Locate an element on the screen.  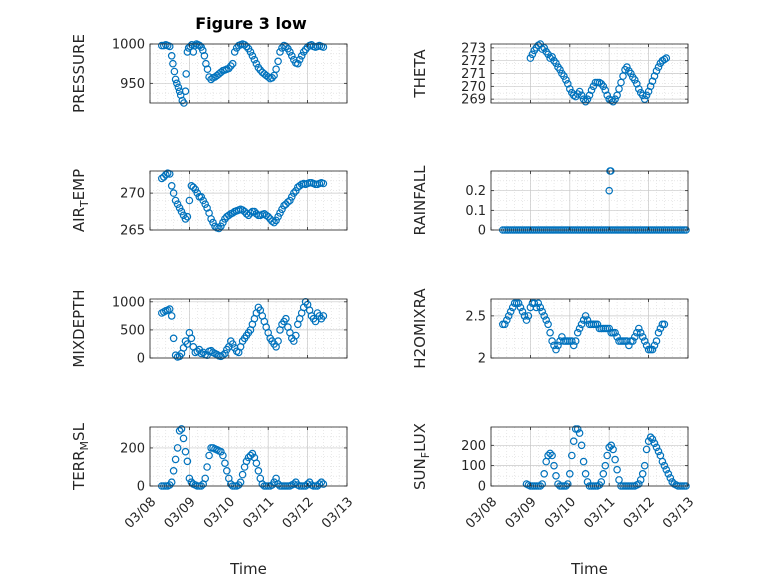
y-axis-label: SUNFLUX is located at coordinates (421, 456).